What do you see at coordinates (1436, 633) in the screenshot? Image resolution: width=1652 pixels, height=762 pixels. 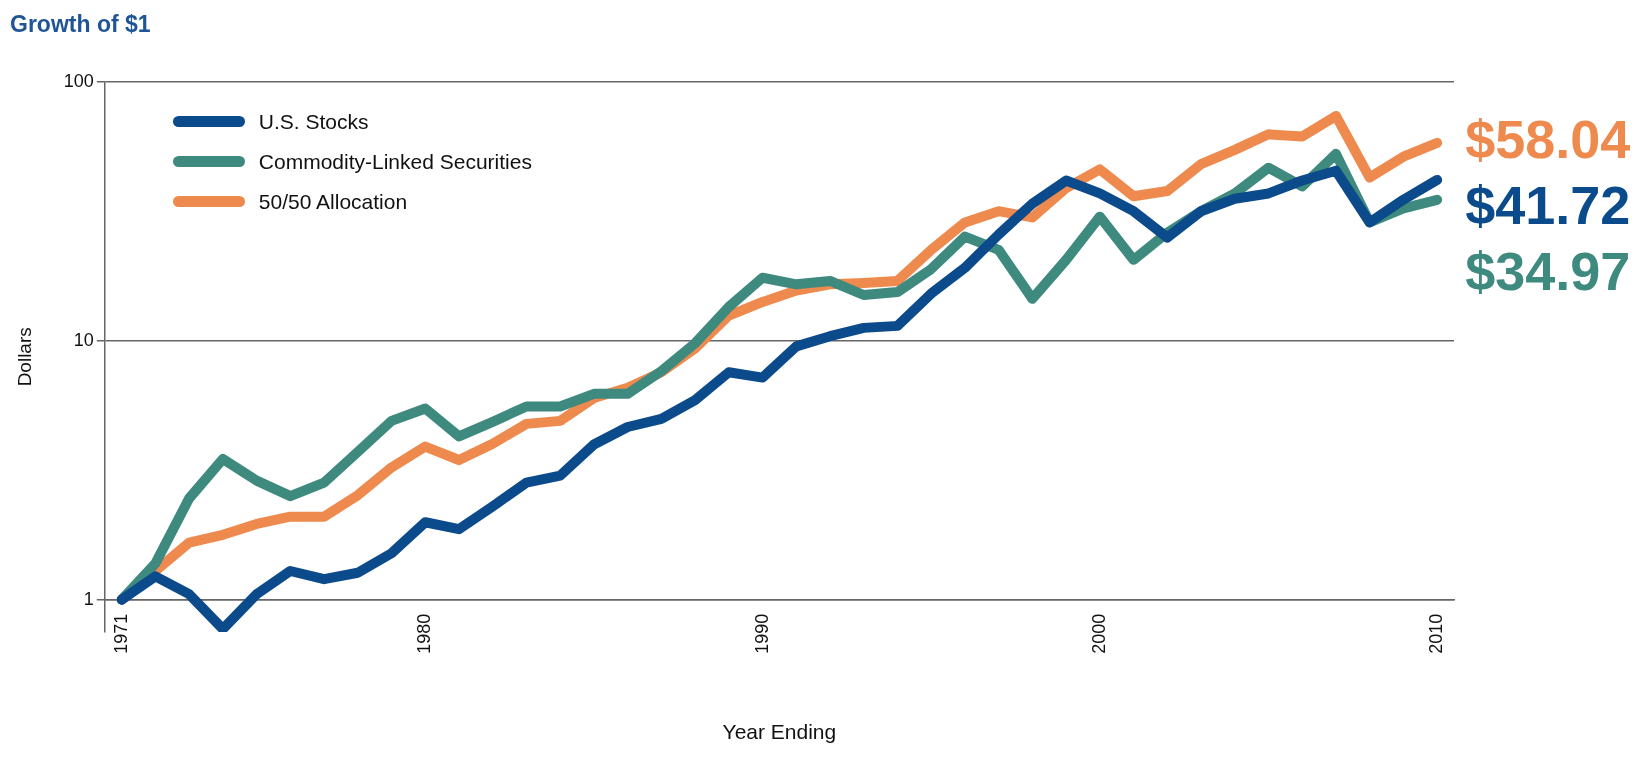 I see `x-tick-label: 2010` at bounding box center [1436, 633].